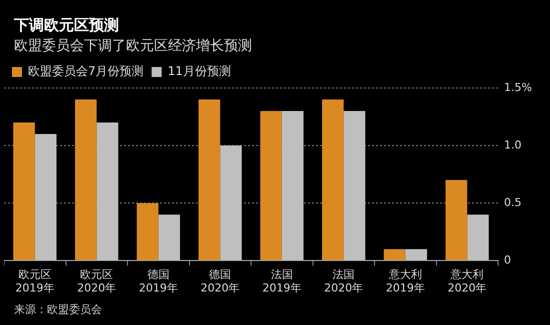 This screenshot has width=550, height=325. What do you see at coordinates (58, 309) in the screenshot?
I see `source-note: 来源：欧盟委员会` at bounding box center [58, 309].